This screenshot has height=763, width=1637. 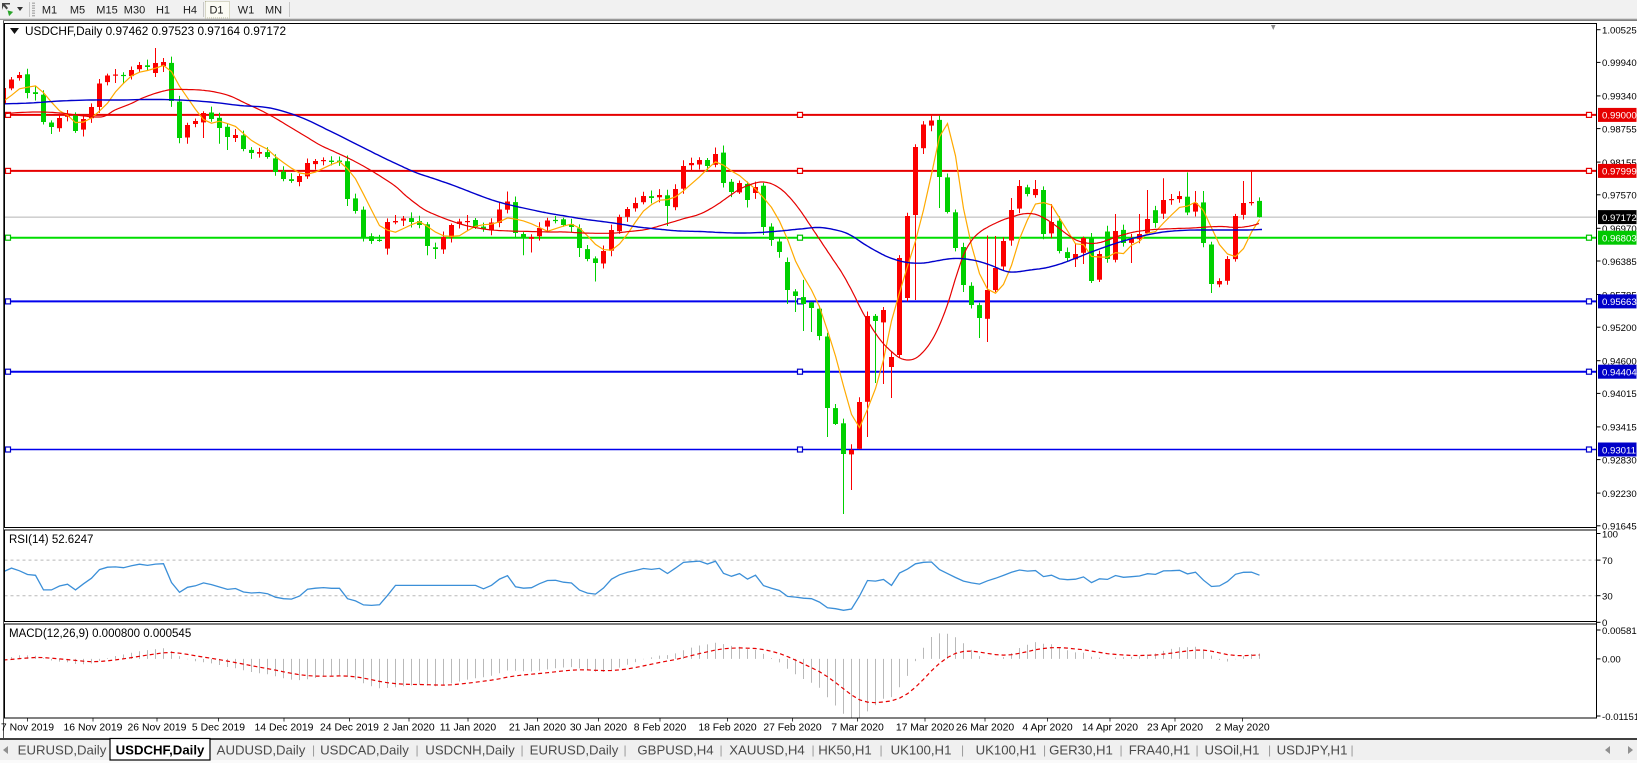 I want to click on svg-text: 0.005818, so click(x=1619, y=631).